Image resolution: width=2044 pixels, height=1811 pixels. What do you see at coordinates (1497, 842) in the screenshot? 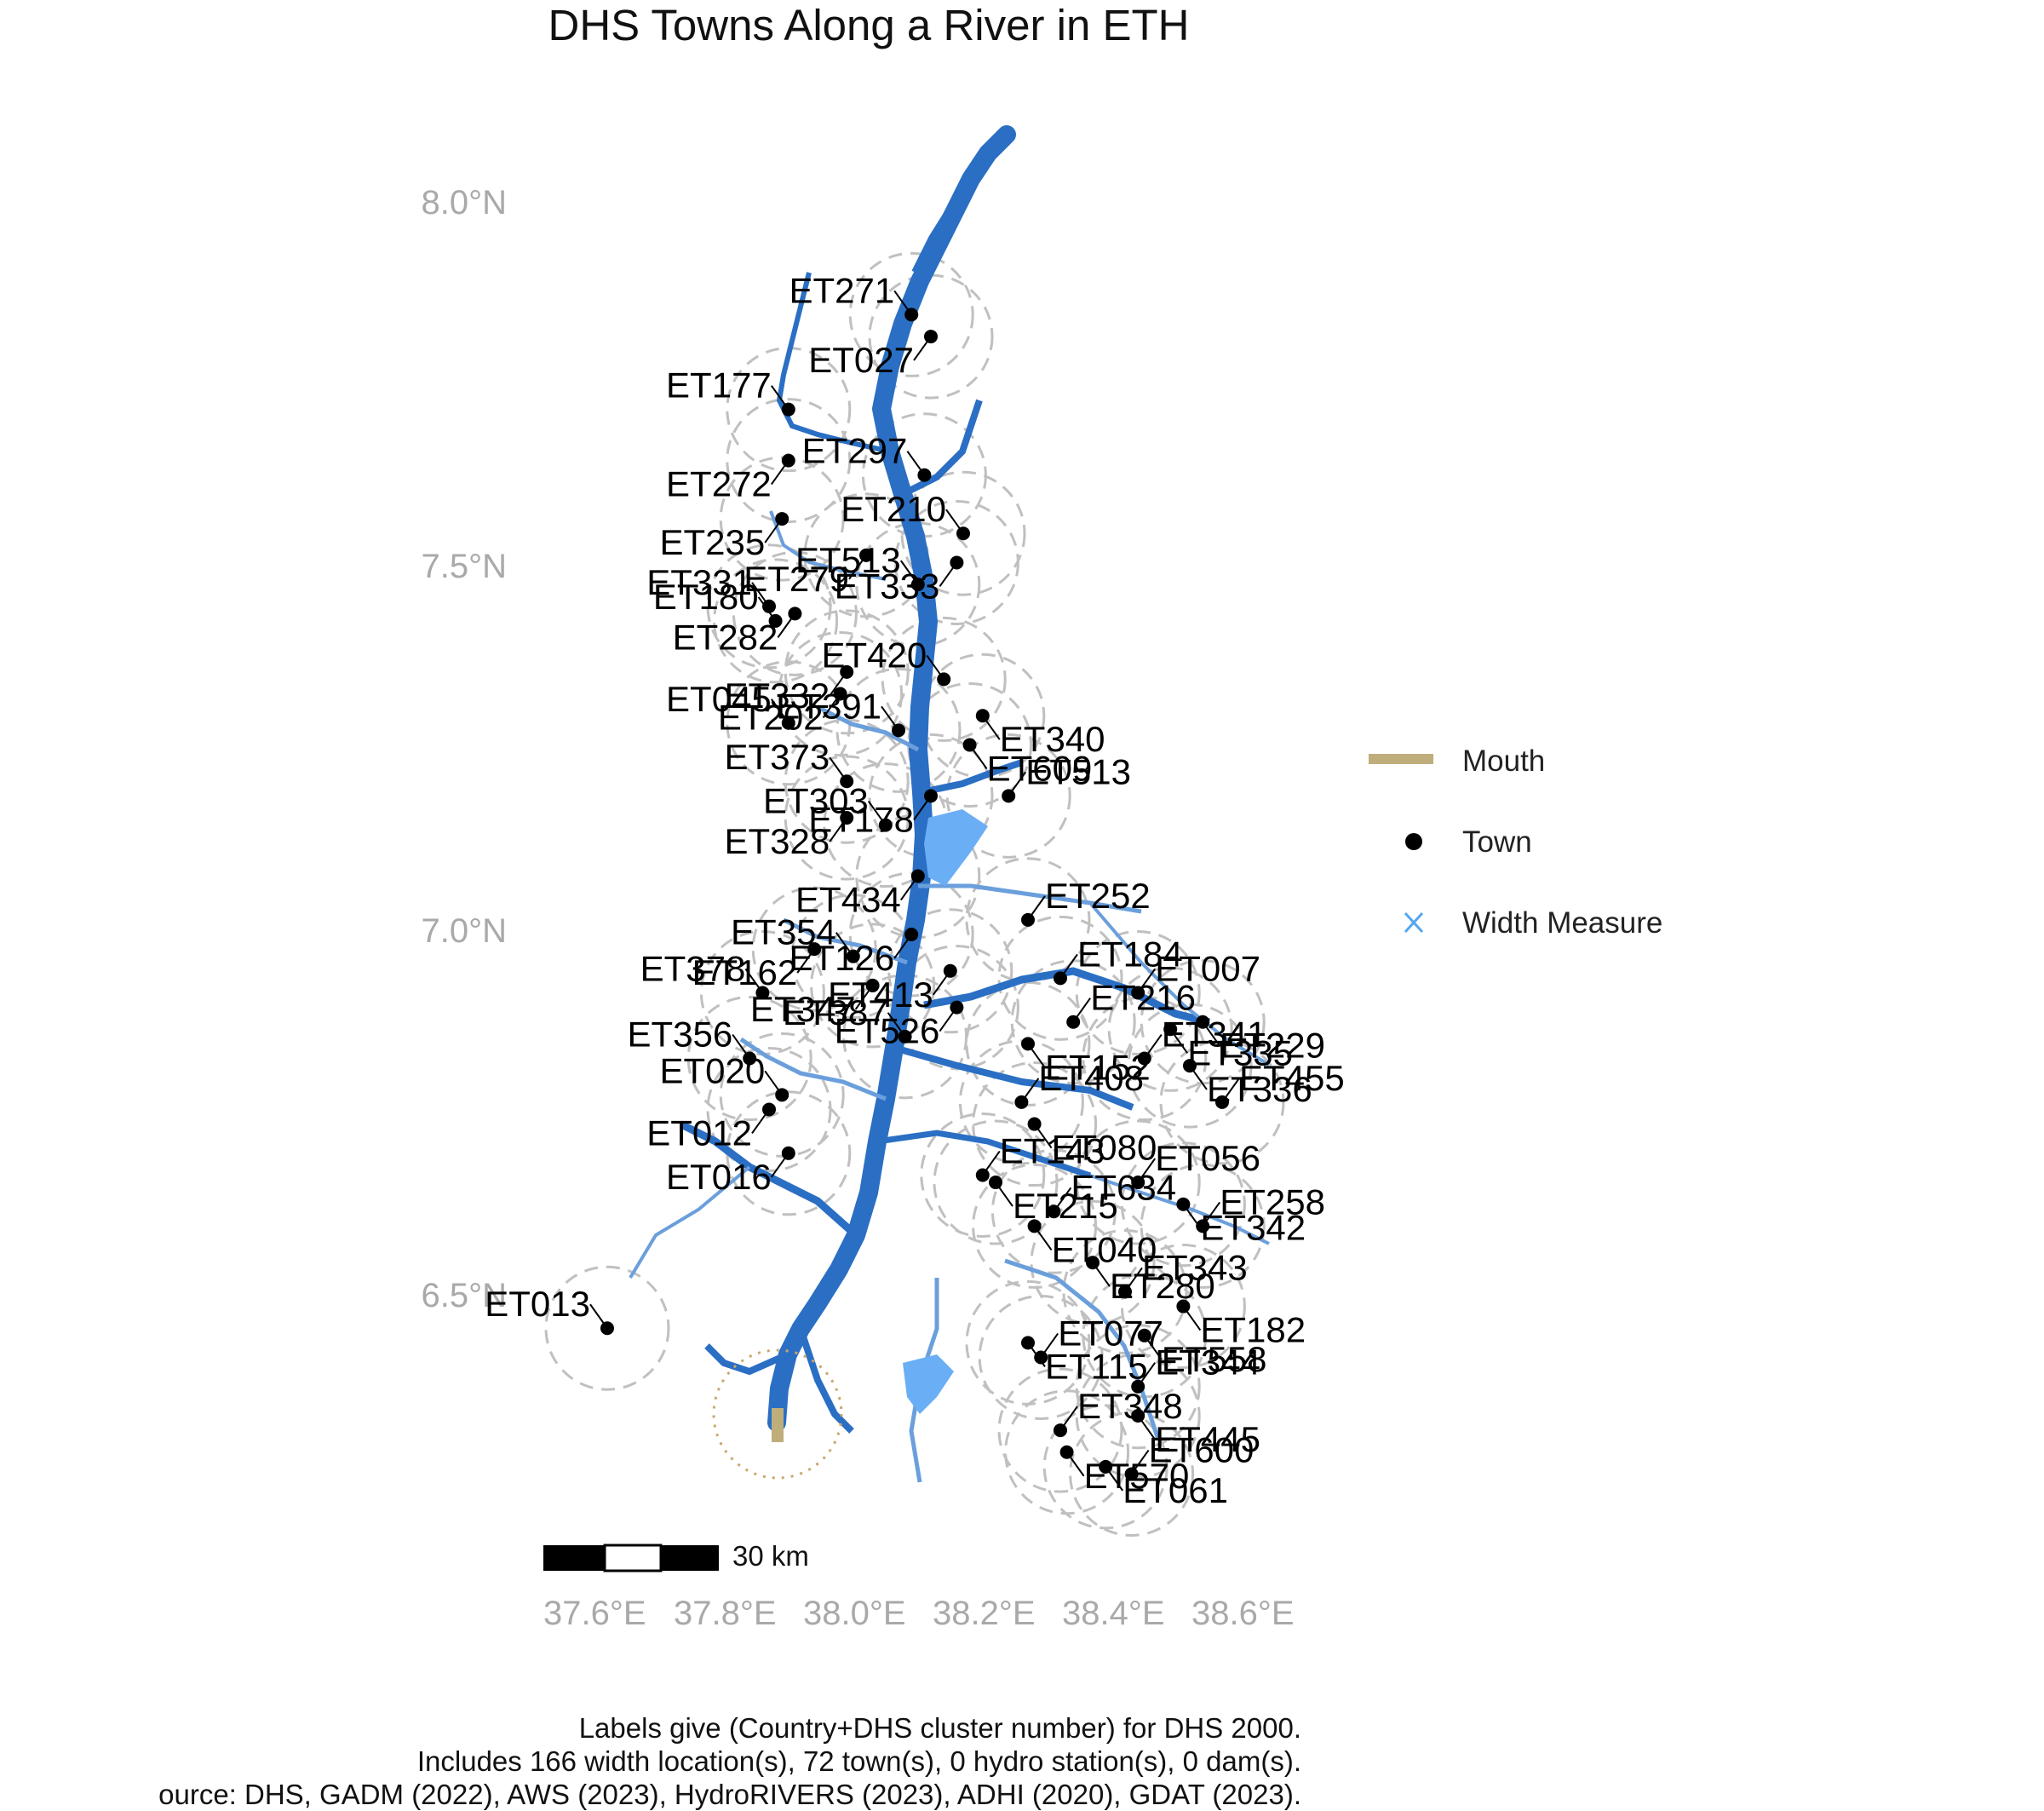
I see `legend-label-town: Town` at bounding box center [1497, 842].